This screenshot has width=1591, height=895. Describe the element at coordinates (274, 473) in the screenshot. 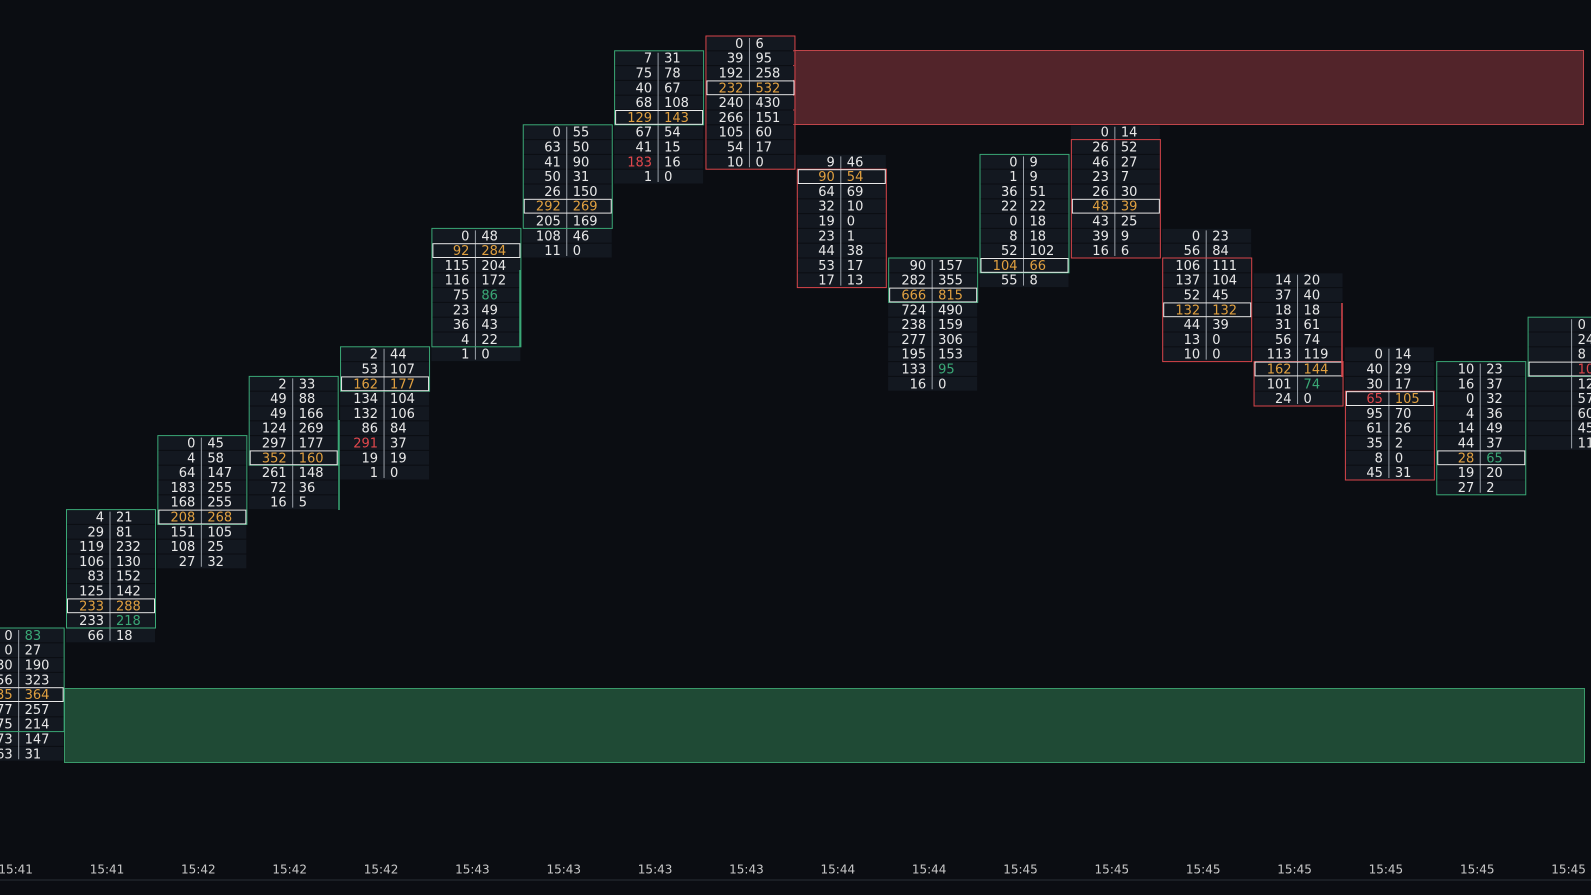

I see `bid-volume: 261` at that location.